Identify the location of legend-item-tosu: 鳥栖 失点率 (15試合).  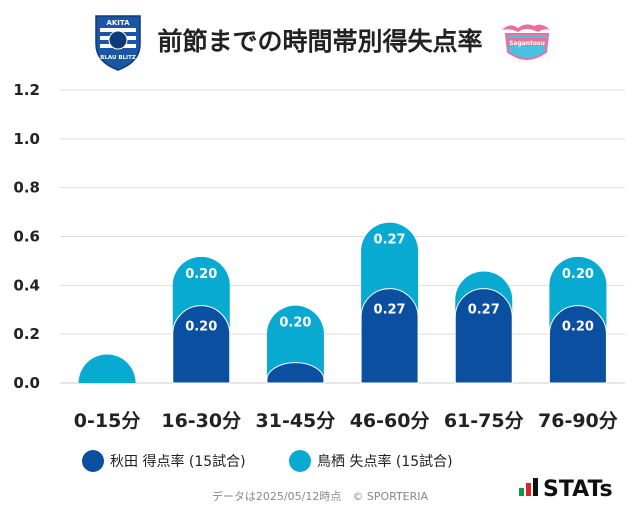
(371, 461).